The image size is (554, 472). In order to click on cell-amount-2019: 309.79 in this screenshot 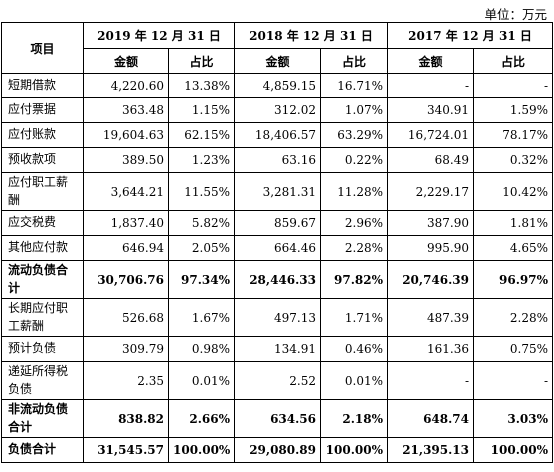, I will do `click(126, 349)`.